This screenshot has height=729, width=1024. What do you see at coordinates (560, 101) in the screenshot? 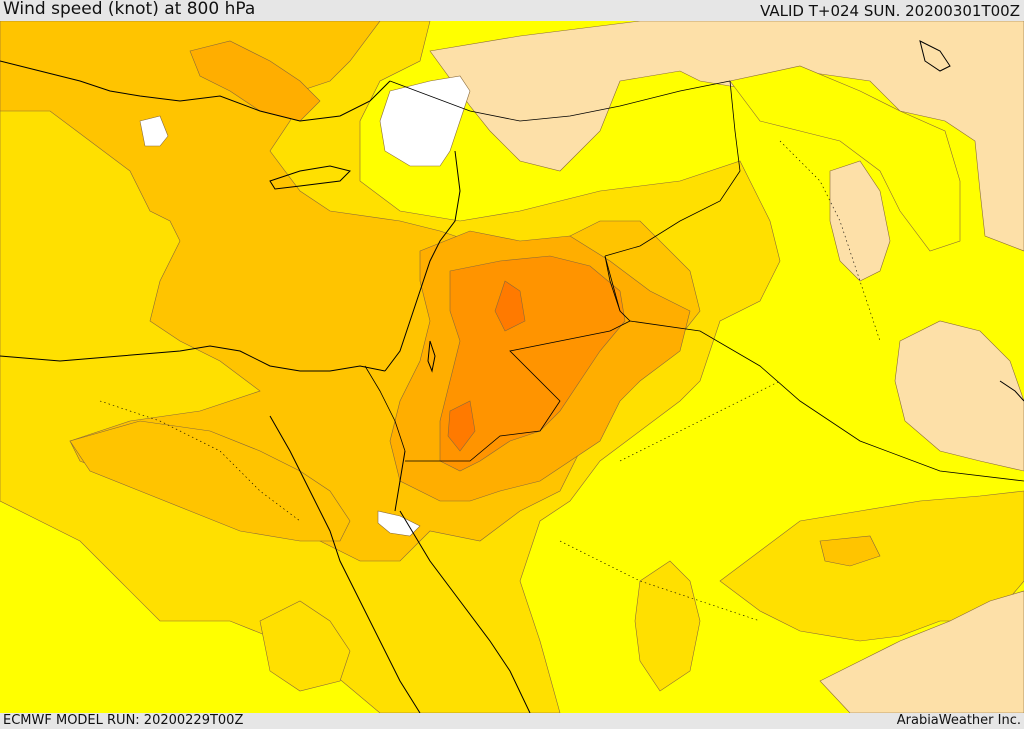
I see `border-turkey-syria` at bounding box center [560, 101].